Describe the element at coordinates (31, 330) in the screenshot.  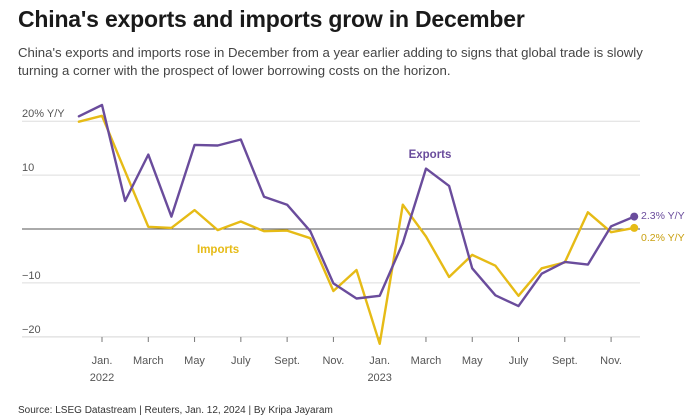
I see `y-tick-label: −20` at that location.